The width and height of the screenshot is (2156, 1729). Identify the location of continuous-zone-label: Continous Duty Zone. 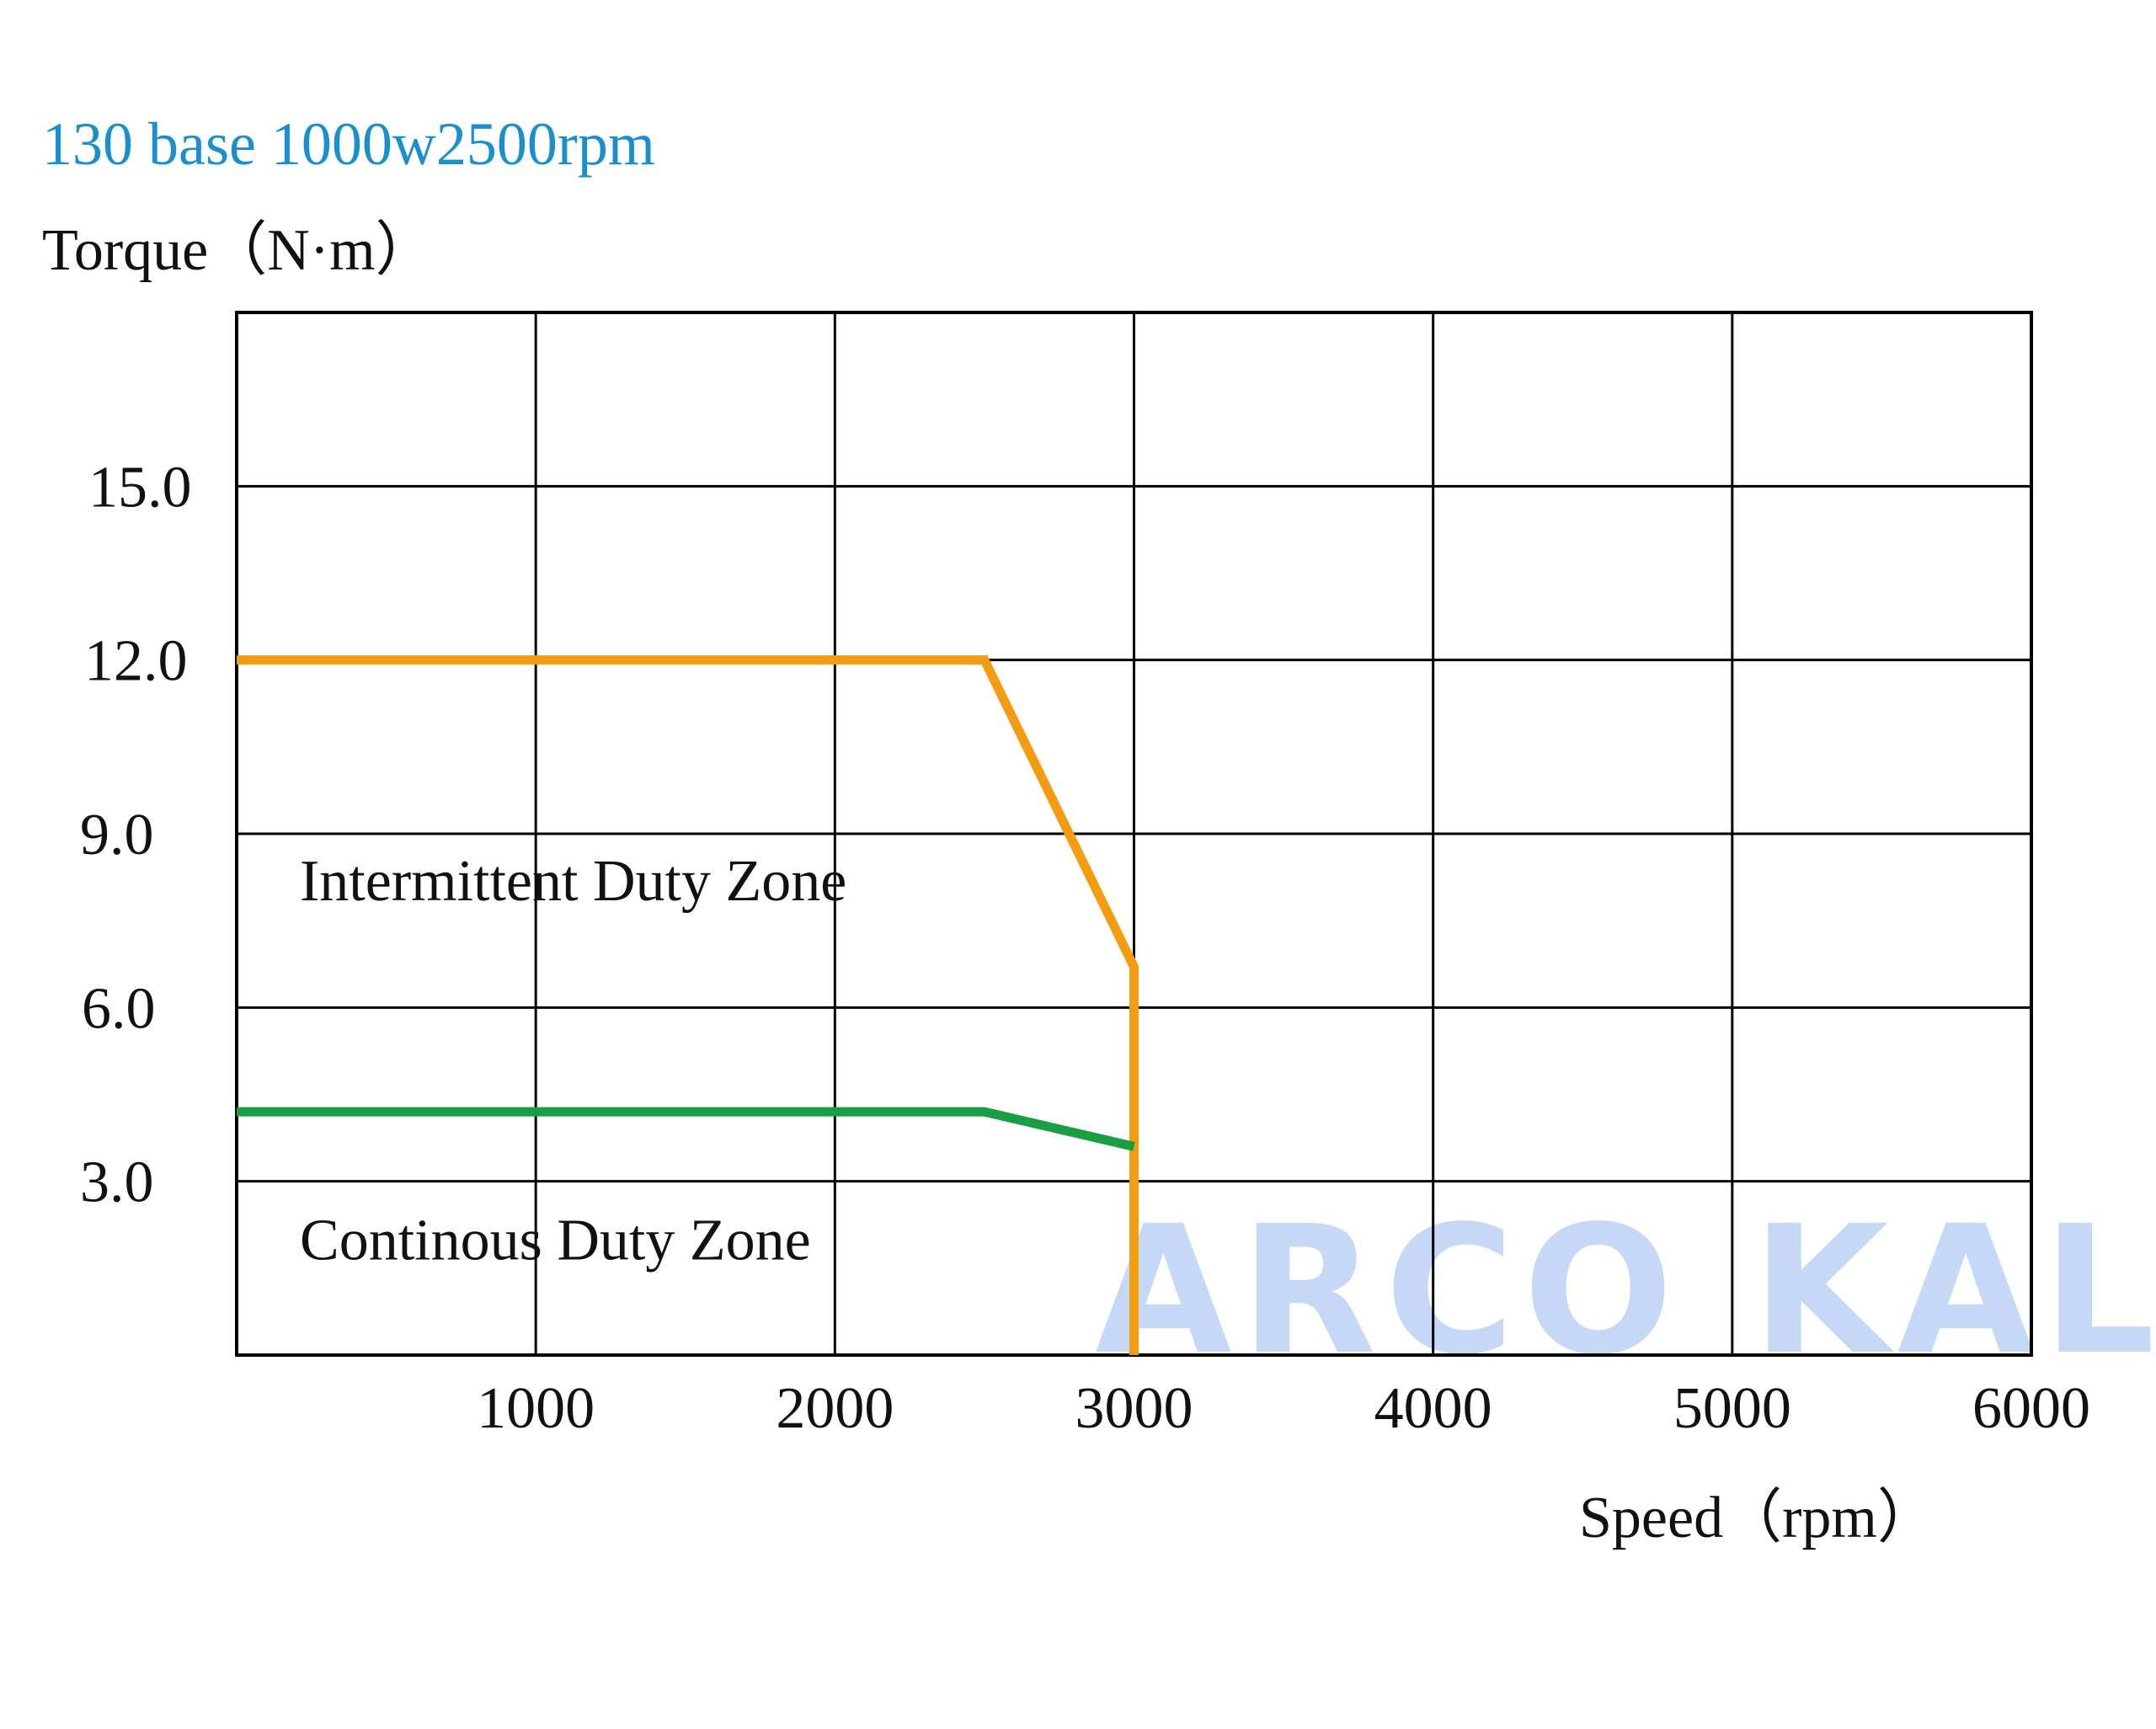
(555, 1240).